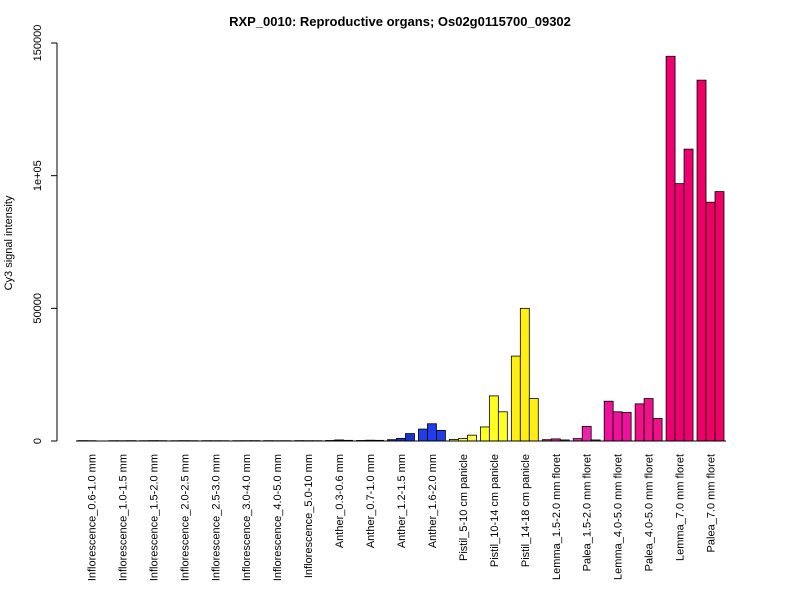 Image resolution: width=800 pixels, height=600 pixels. Describe the element at coordinates (247, 517) in the screenshot. I see `category-label: Inflorescence_3.0-4.0 mm` at that location.